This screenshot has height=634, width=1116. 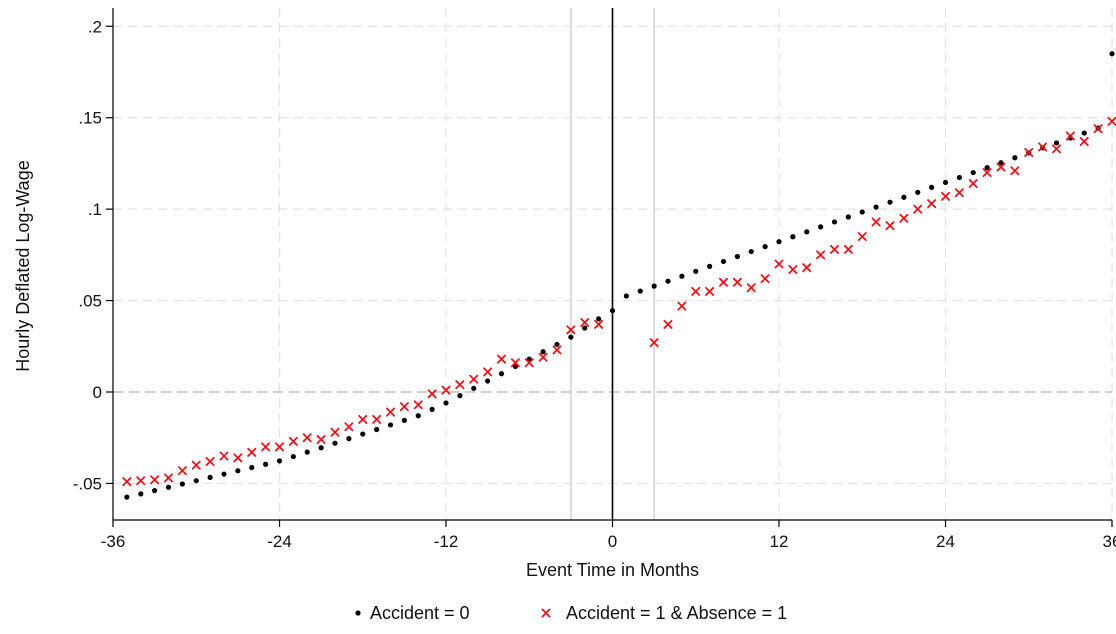 I want to click on x-tick-label: 36, so click(x=1109, y=541).